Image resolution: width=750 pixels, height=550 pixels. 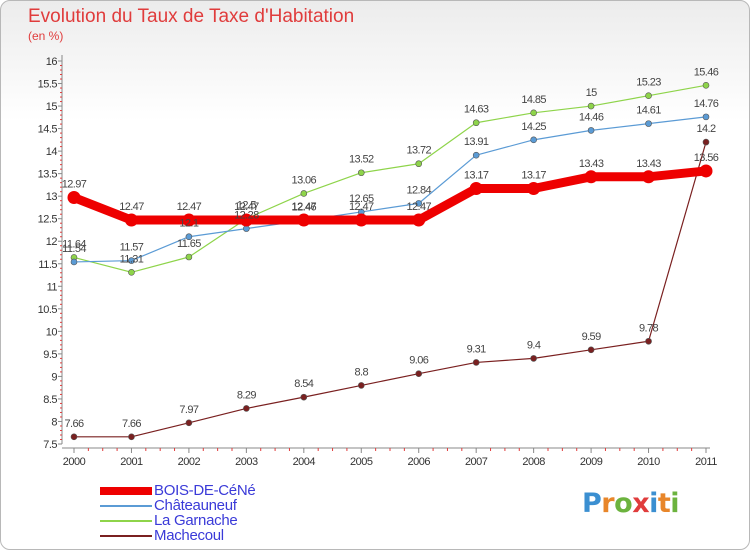 I want to click on x-tick-label: 2010, so click(x=648, y=462).